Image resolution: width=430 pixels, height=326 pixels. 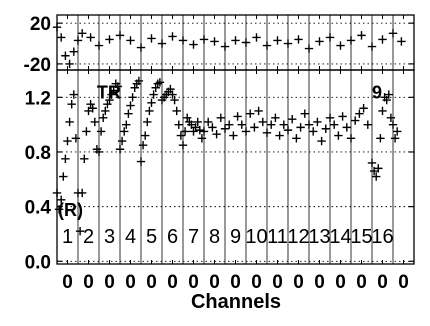 I want to click on channel-label: 14, so click(x=340, y=237).